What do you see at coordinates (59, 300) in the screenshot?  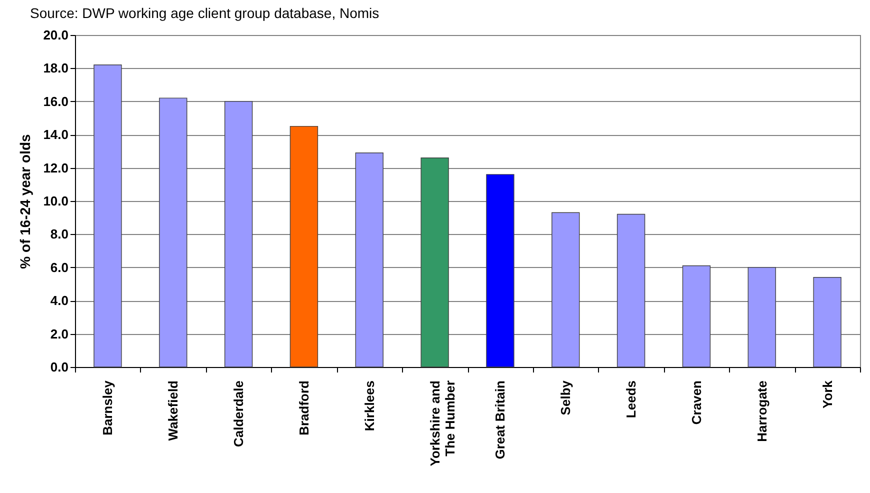 I see `y-tick-label: 4.0` at bounding box center [59, 300].